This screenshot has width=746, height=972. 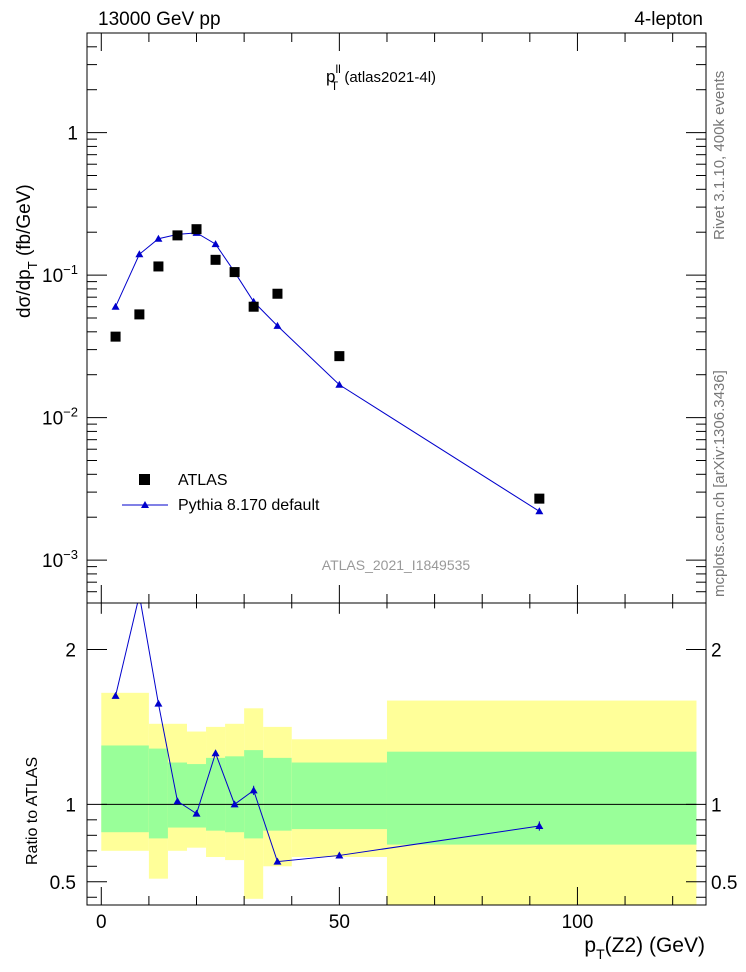 I want to click on legend-pythia-marker, so click(x=145, y=504).